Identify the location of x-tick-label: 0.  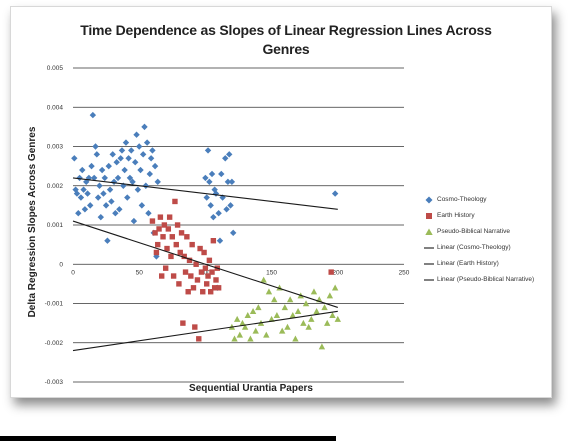
(73, 272).